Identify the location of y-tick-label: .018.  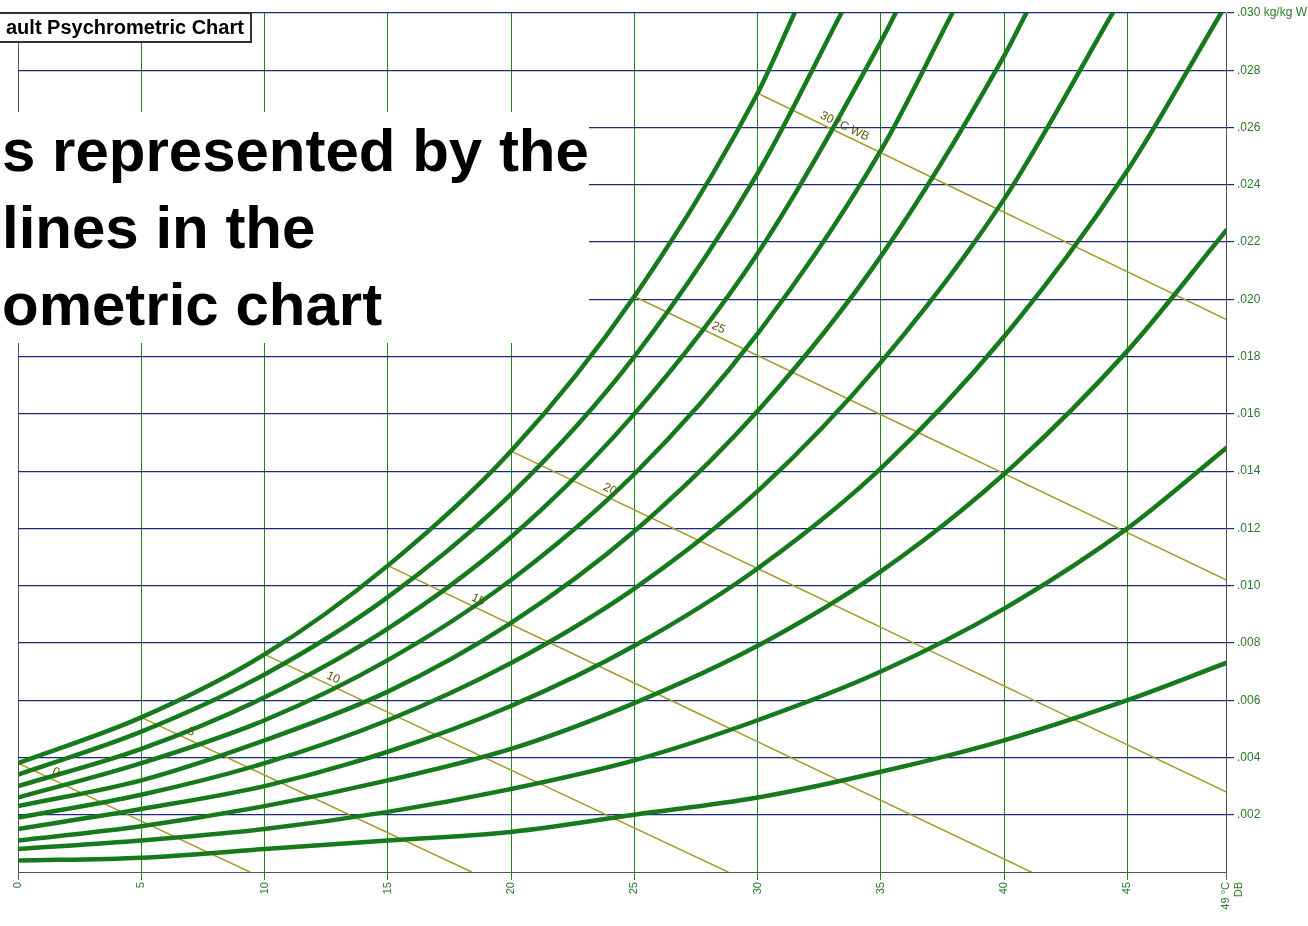
(1249, 355).